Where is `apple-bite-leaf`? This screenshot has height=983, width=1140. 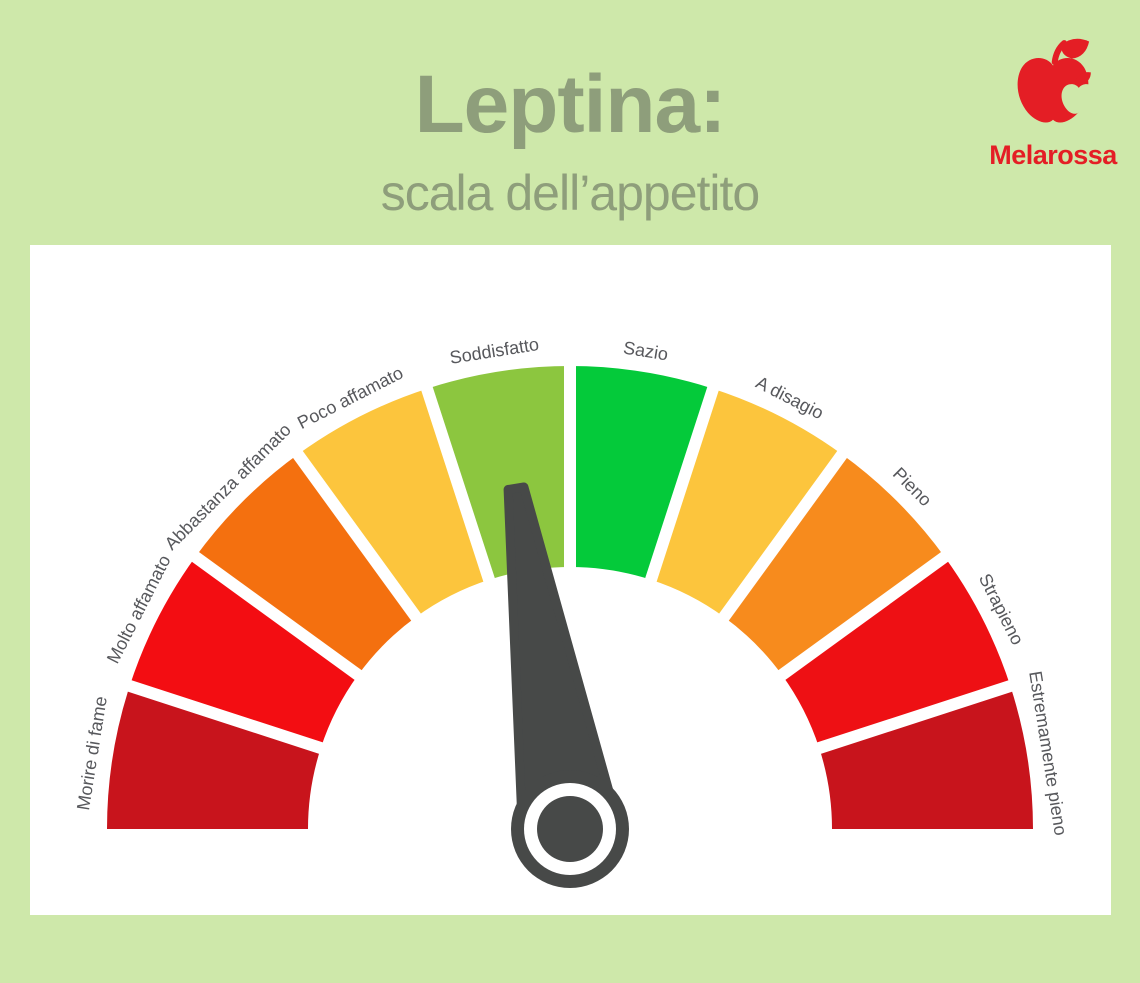
apple-bite-leaf is located at coordinates (1083, 78).